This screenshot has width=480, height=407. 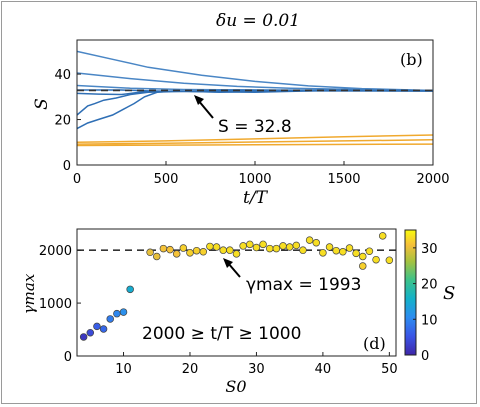 What do you see at coordinates (221, 334) in the screenshot?
I see `note-d: 2000 ≥ t/T ≥ 1000` at bounding box center [221, 334].